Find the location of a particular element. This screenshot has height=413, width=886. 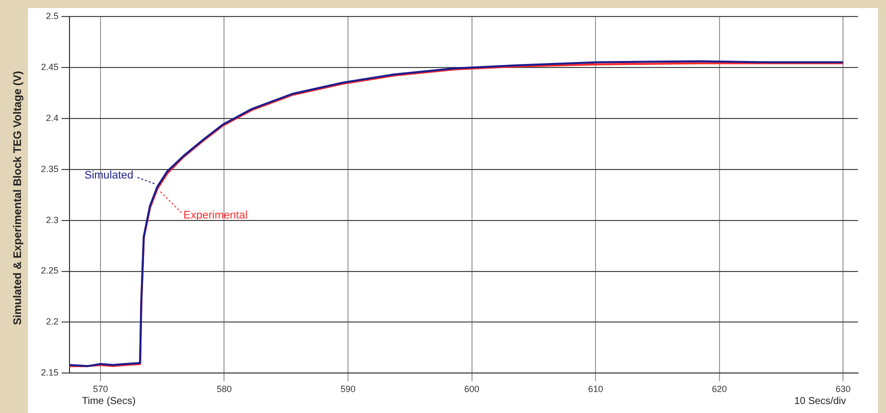

y-tick-label: 2.5 is located at coordinates (52, 15).